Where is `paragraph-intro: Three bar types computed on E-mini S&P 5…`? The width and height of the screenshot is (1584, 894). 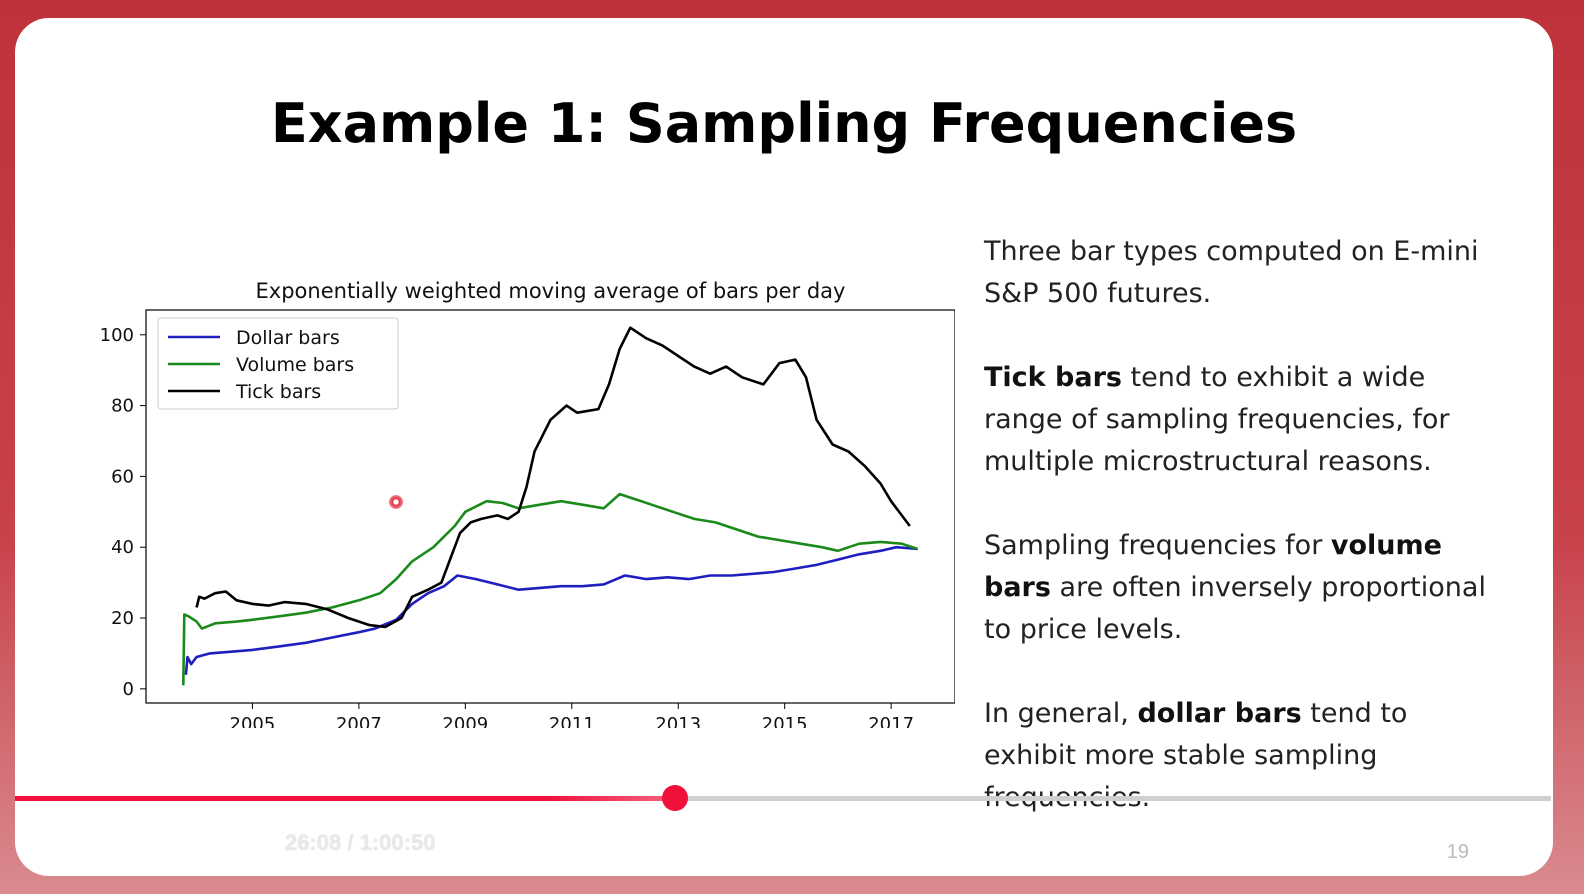 paragraph-intro: Three bar types computed on E-mini S&P 5… is located at coordinates (1244, 273).